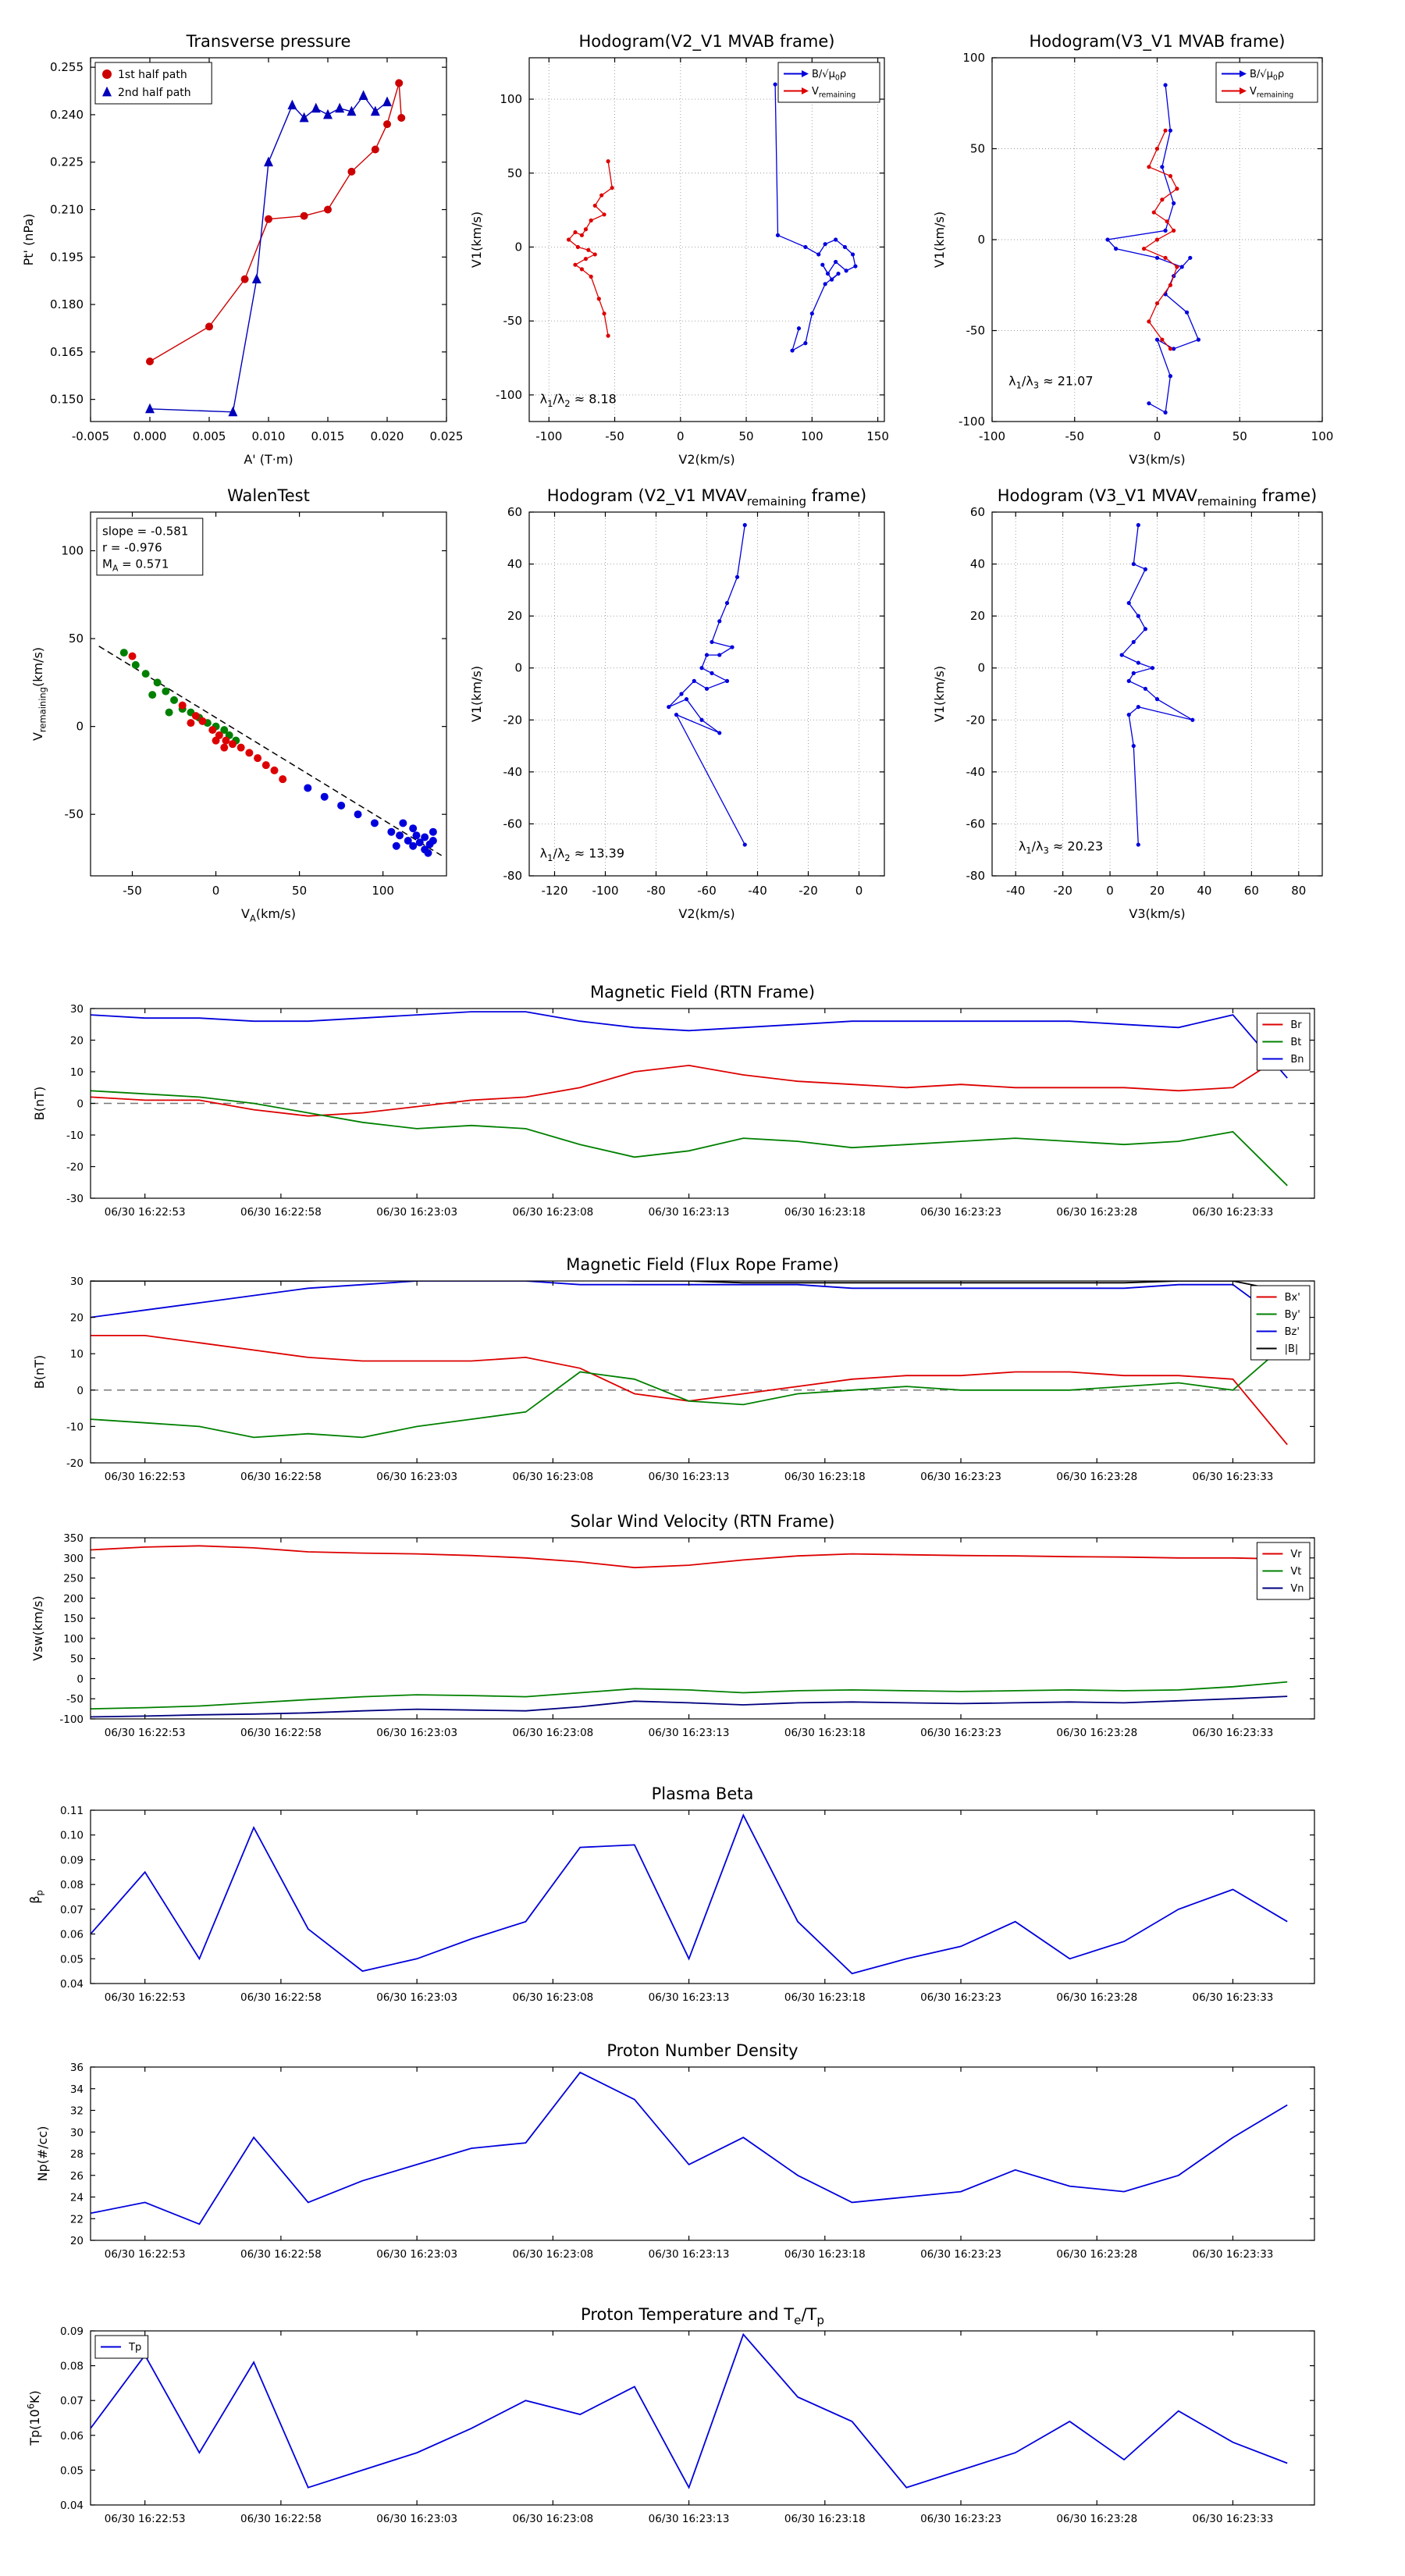 This screenshot has width=1405, height=2576. What do you see at coordinates (554, 891) in the screenshot?
I see `x-tick-label: -120` at bounding box center [554, 891].